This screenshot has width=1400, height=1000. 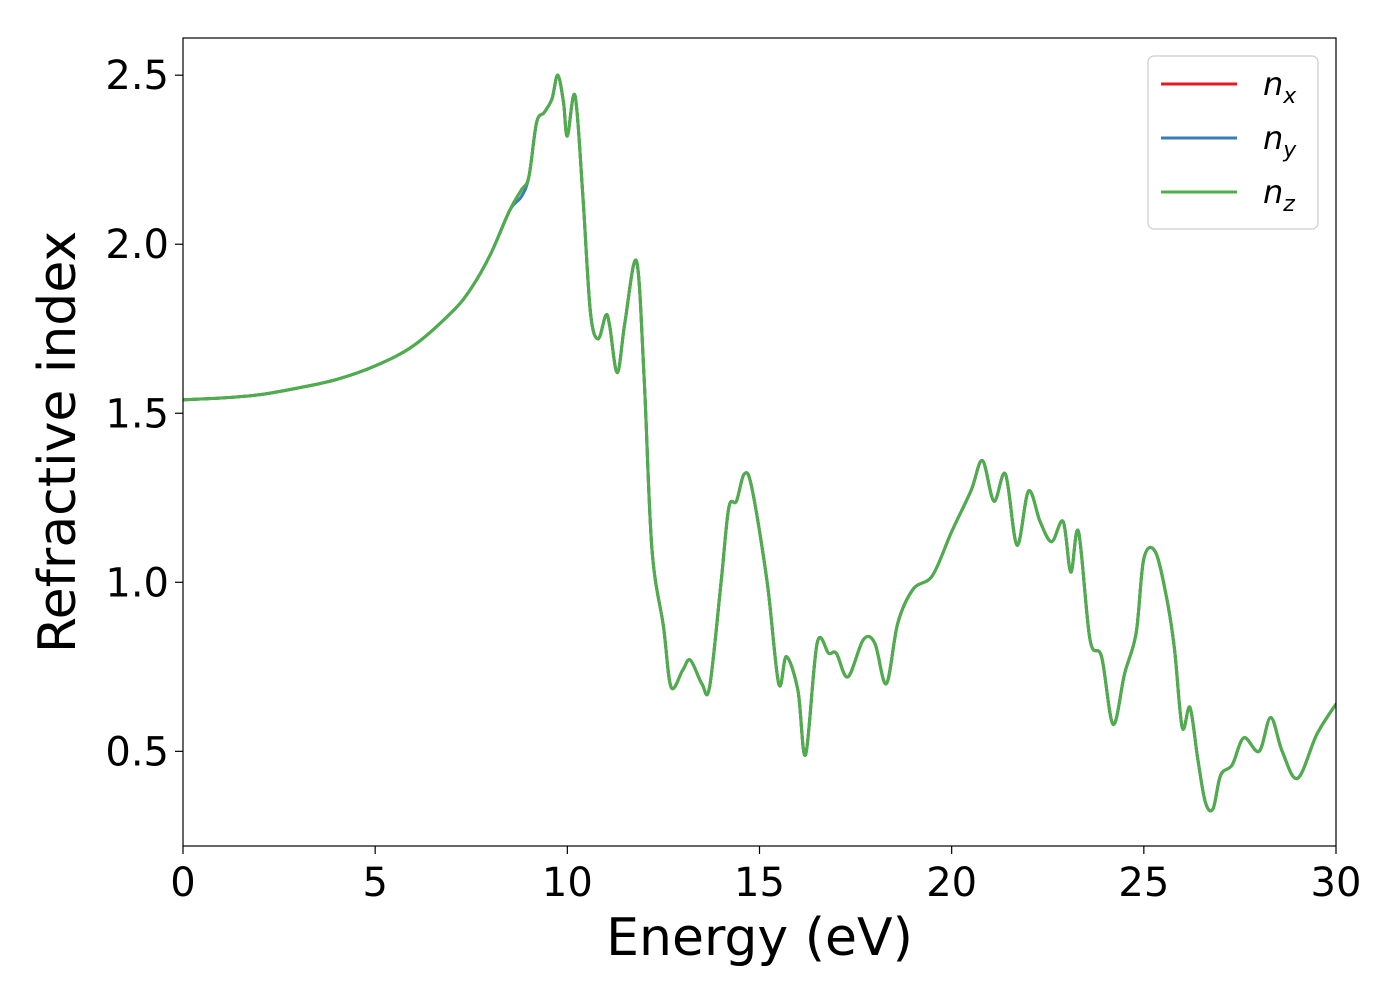 I want to click on x-tick-label: 25, so click(x=1143, y=883).